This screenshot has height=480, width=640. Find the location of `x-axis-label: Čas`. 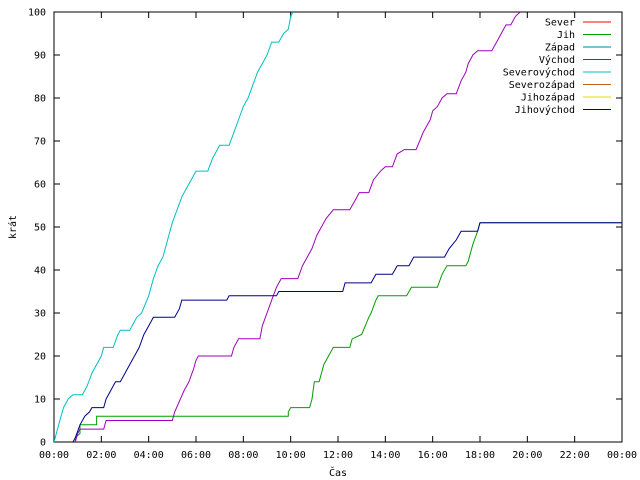

x-axis-label: Čas is located at coordinates (338, 472).